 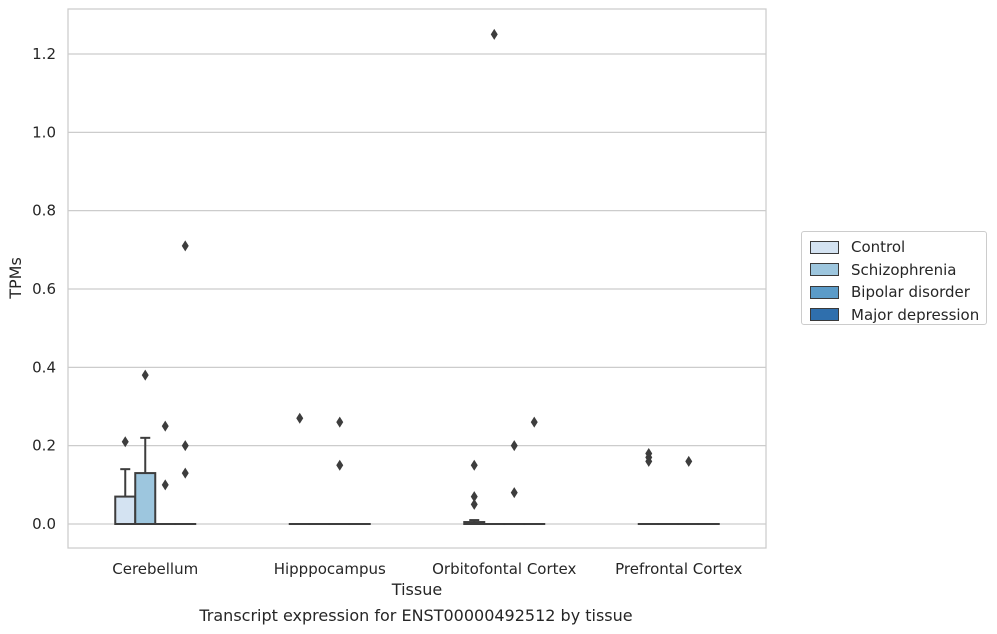 What do you see at coordinates (915, 314) in the screenshot?
I see `legend-label: Major depression` at bounding box center [915, 314].